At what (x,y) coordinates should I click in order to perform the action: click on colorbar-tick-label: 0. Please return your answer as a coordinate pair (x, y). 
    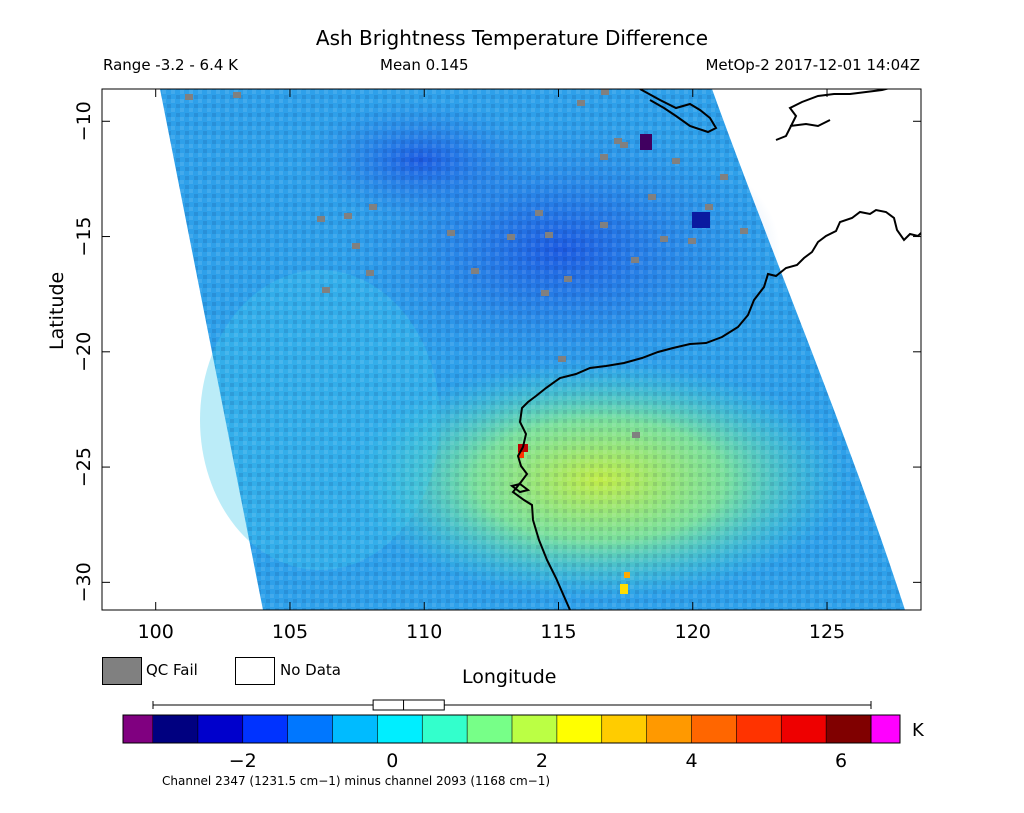
    Looking at the image, I should click on (392, 761).